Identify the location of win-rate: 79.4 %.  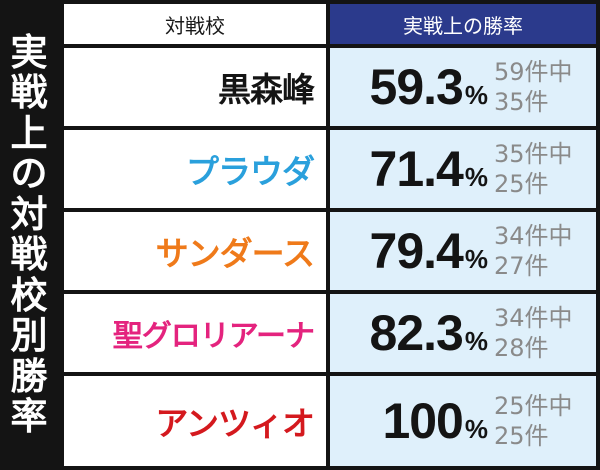
(413, 251).